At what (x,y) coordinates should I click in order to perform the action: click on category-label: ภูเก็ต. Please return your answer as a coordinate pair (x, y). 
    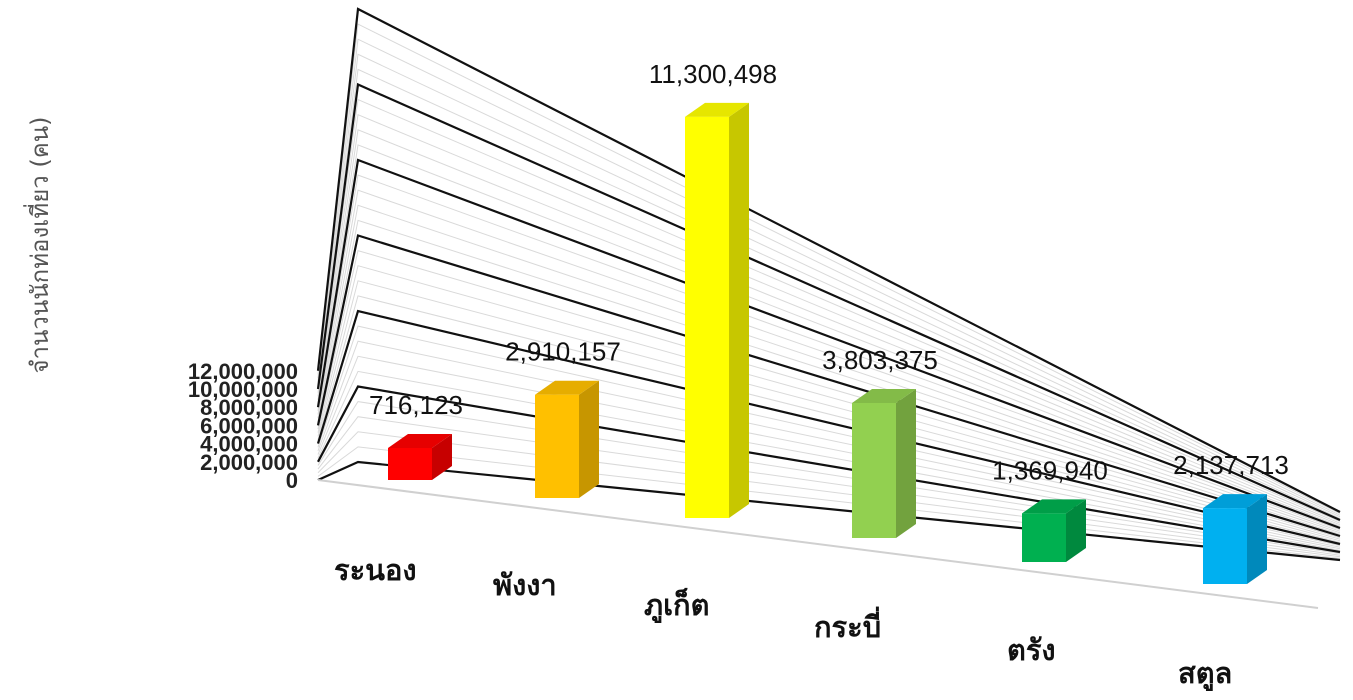
    Looking at the image, I should click on (676, 605).